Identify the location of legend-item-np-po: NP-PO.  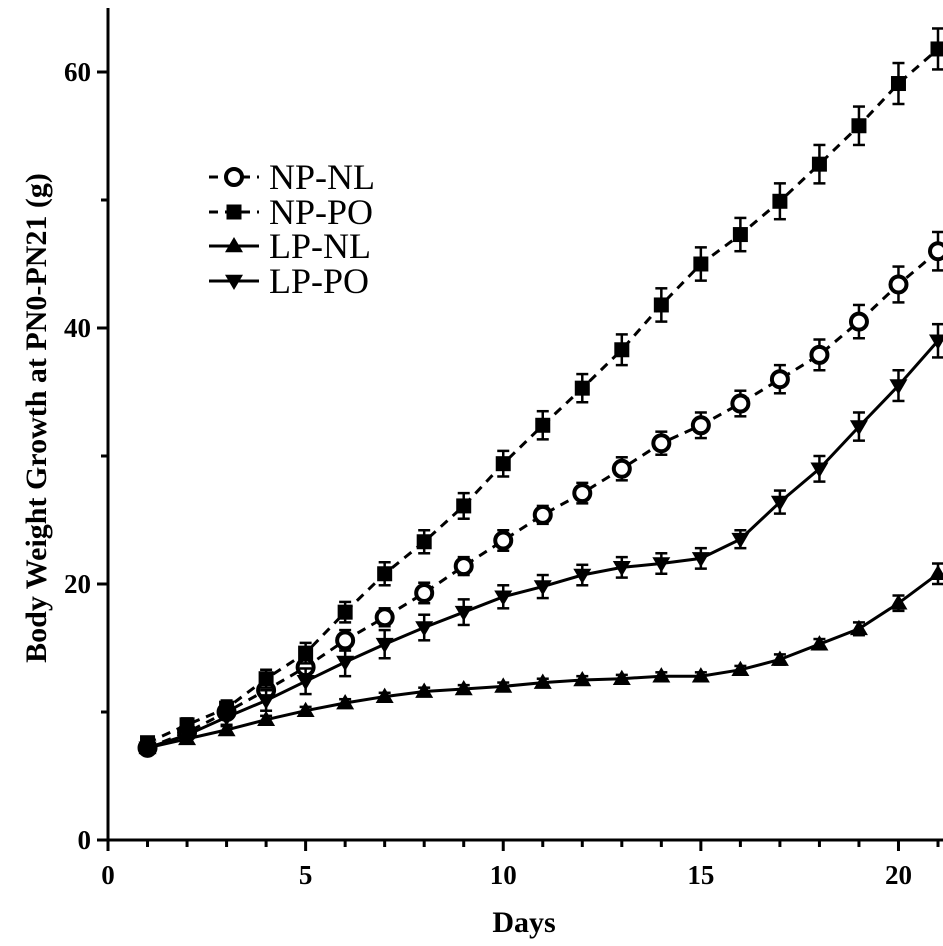
(291, 212).